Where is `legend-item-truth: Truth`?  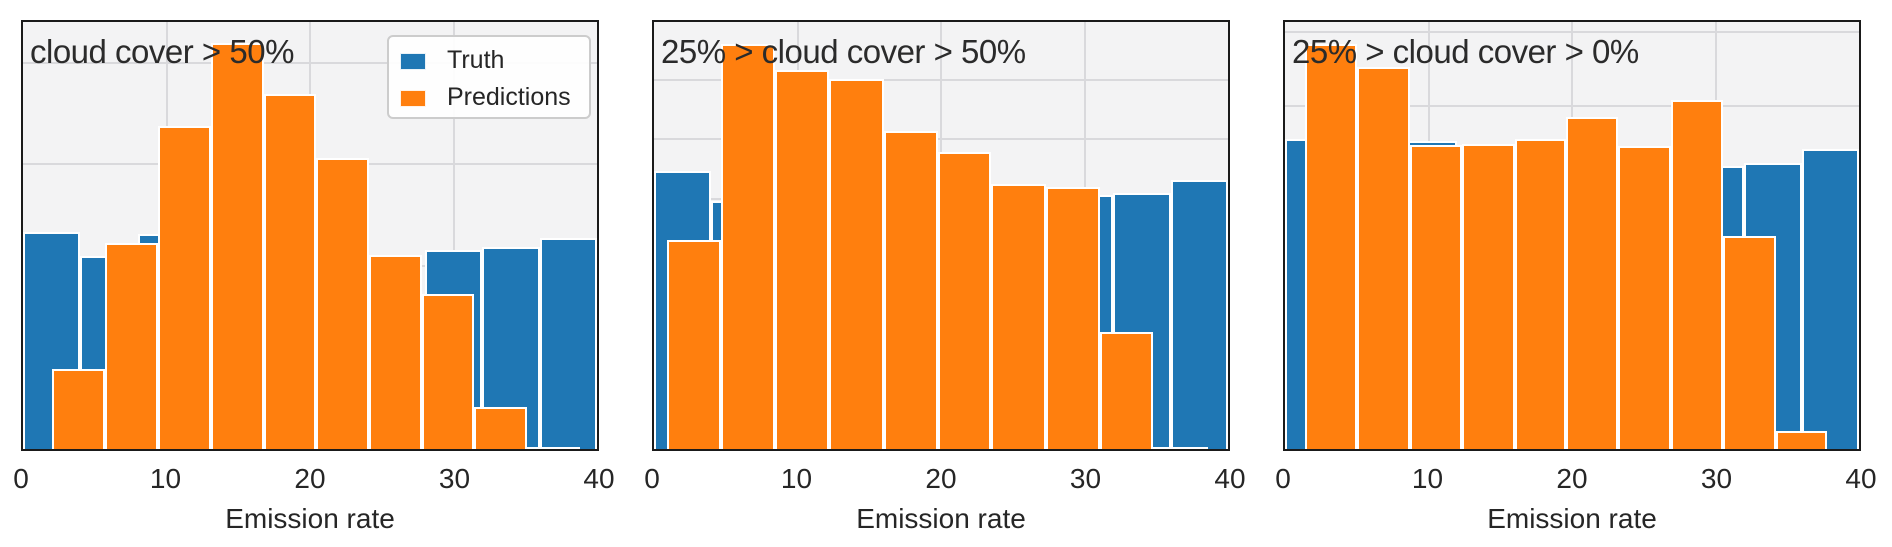
legend-item-truth: Truth is located at coordinates (489, 61).